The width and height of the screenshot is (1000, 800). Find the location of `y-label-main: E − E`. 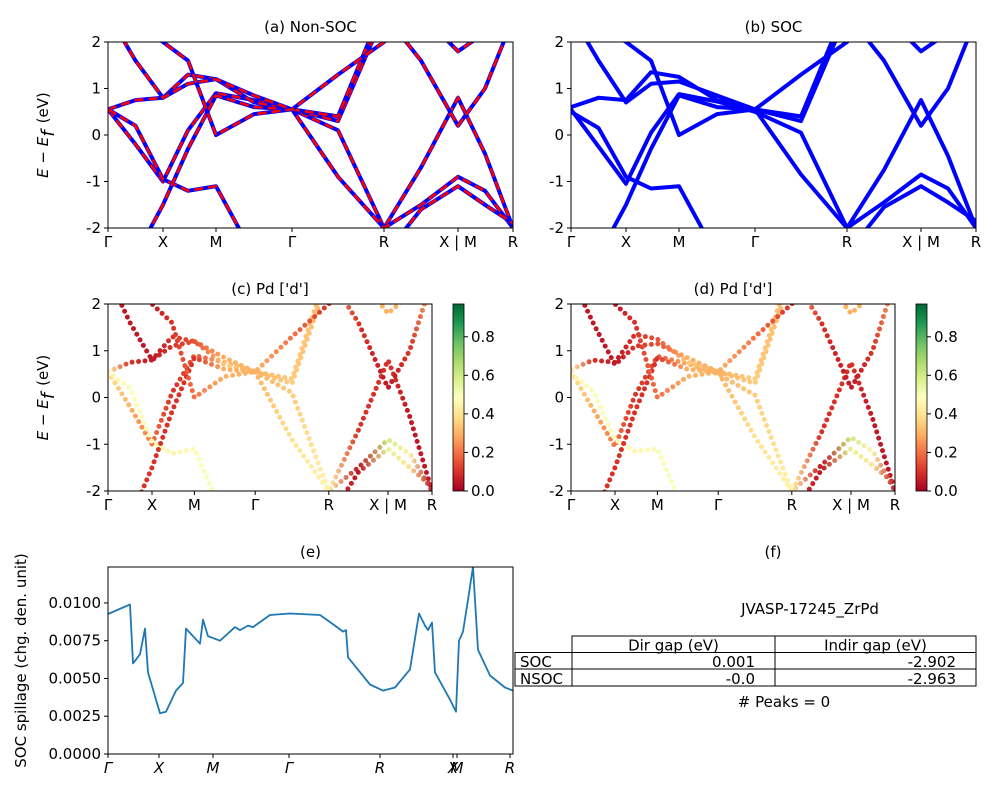

y-label-main: E − E is located at coordinates (43, 157).